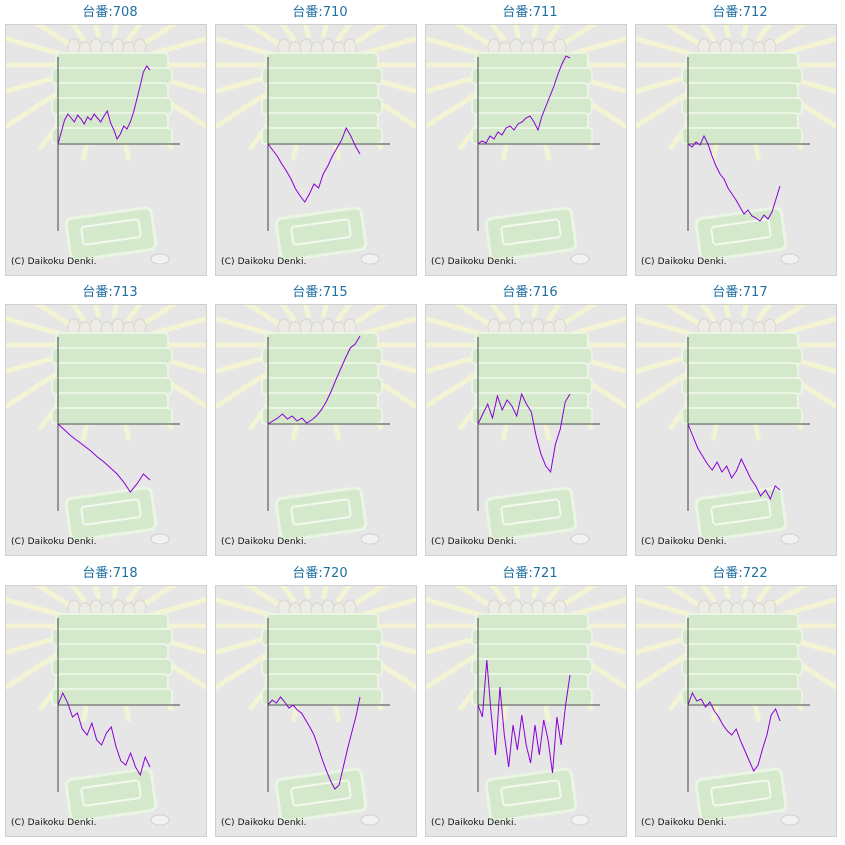  Describe the element at coordinates (320, 292) in the screenshot. I see `machine-number-title: 台番:715` at that location.